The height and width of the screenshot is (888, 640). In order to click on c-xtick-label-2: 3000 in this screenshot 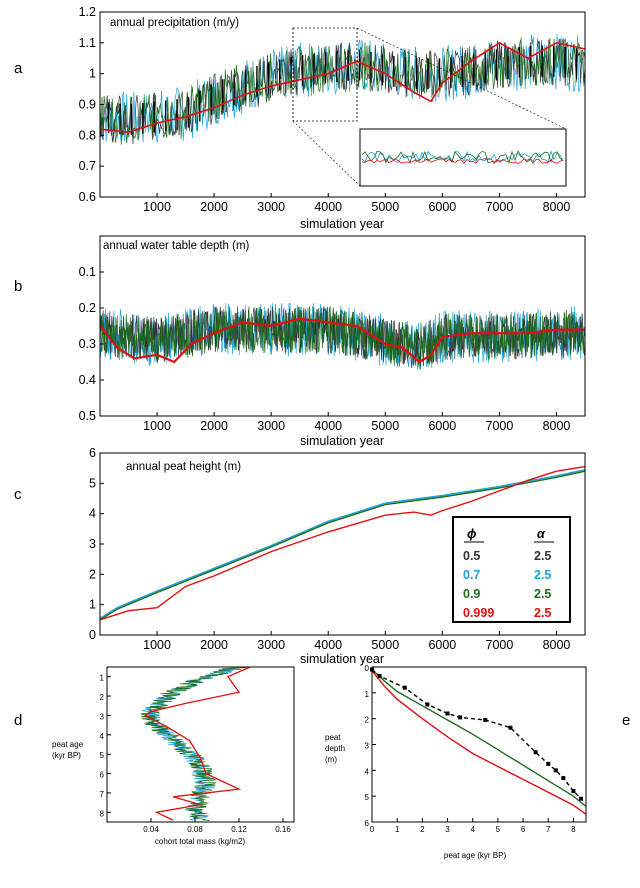, I will do `click(271, 645)`.